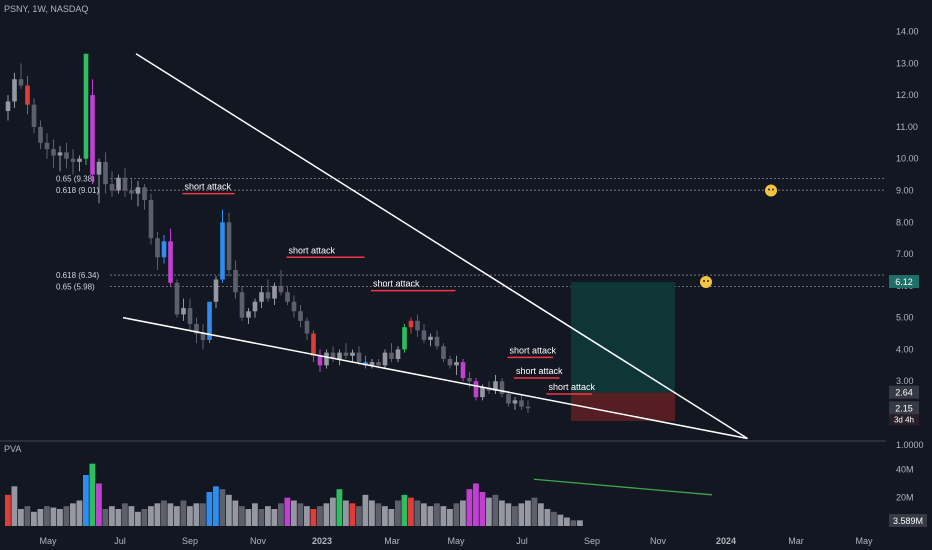  What do you see at coordinates (905, 469) in the screenshot?
I see `volume-tick-label: 40M` at bounding box center [905, 469].